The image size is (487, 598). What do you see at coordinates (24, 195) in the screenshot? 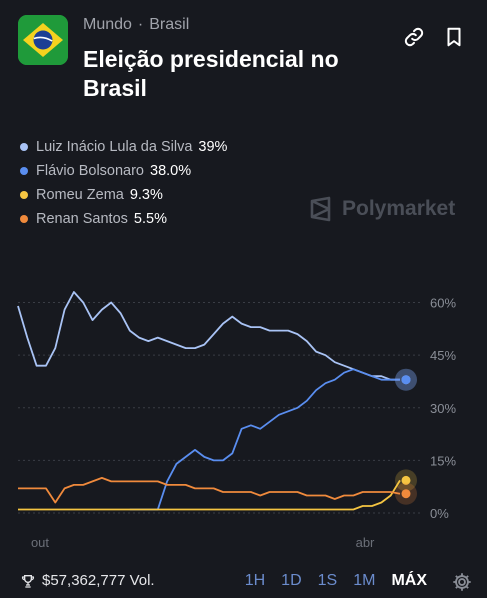
I see `legend-dot-zema` at bounding box center [24, 195].